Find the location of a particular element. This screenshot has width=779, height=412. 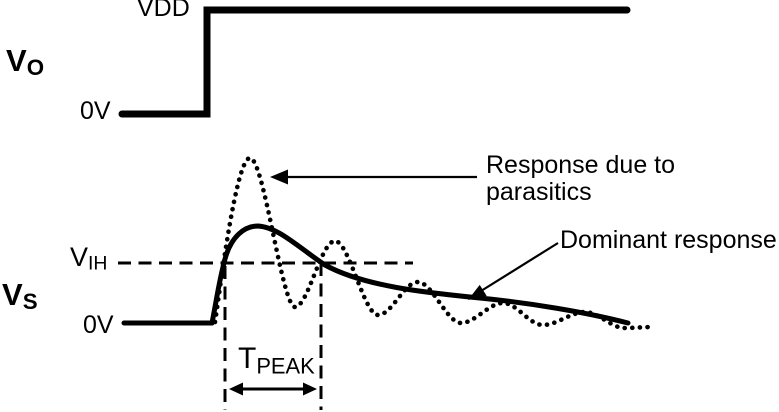

vs-signal-label: VS is located at coordinates (20, 296).